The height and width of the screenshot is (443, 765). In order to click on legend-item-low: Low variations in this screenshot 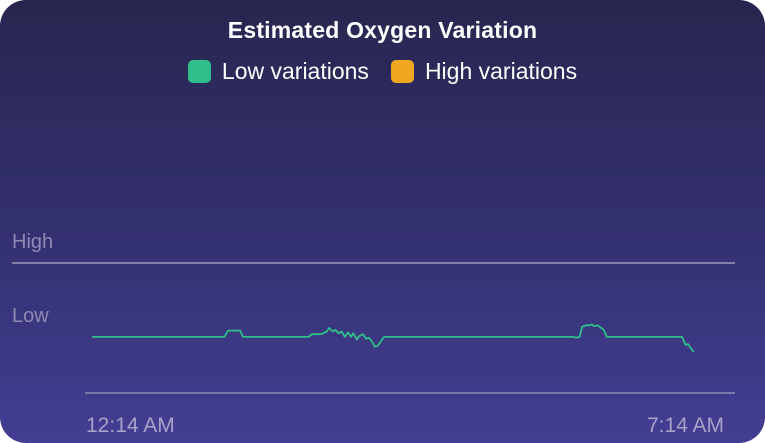, I will do `click(278, 71)`.